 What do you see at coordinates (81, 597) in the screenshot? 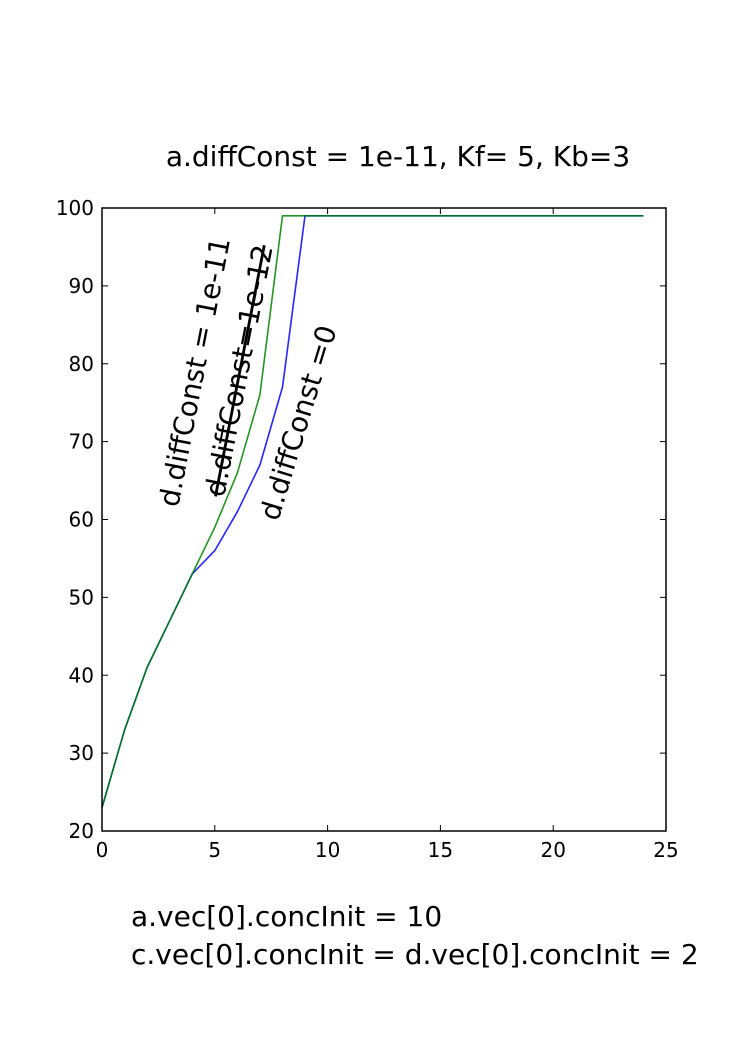
I see `y-tick-label: 50` at bounding box center [81, 597].